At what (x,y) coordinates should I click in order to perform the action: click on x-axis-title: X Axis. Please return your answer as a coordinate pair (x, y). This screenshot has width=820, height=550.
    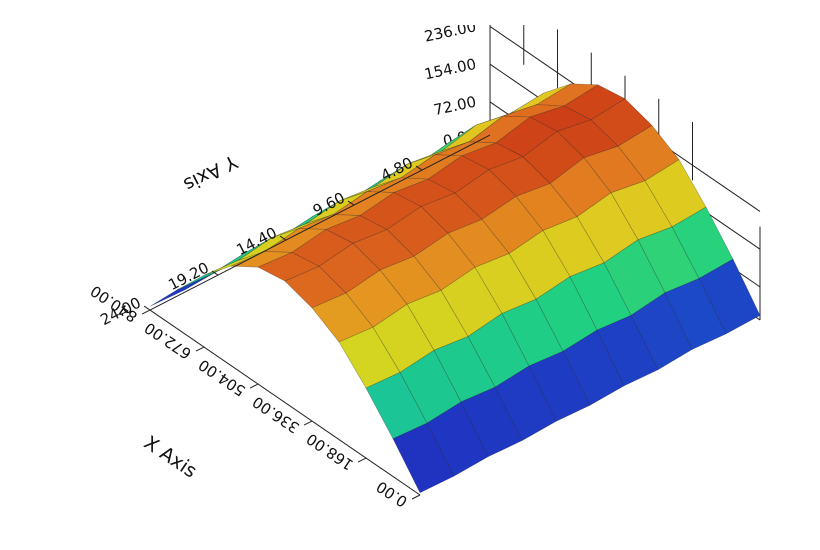
    Looking at the image, I should click on (170, 457).